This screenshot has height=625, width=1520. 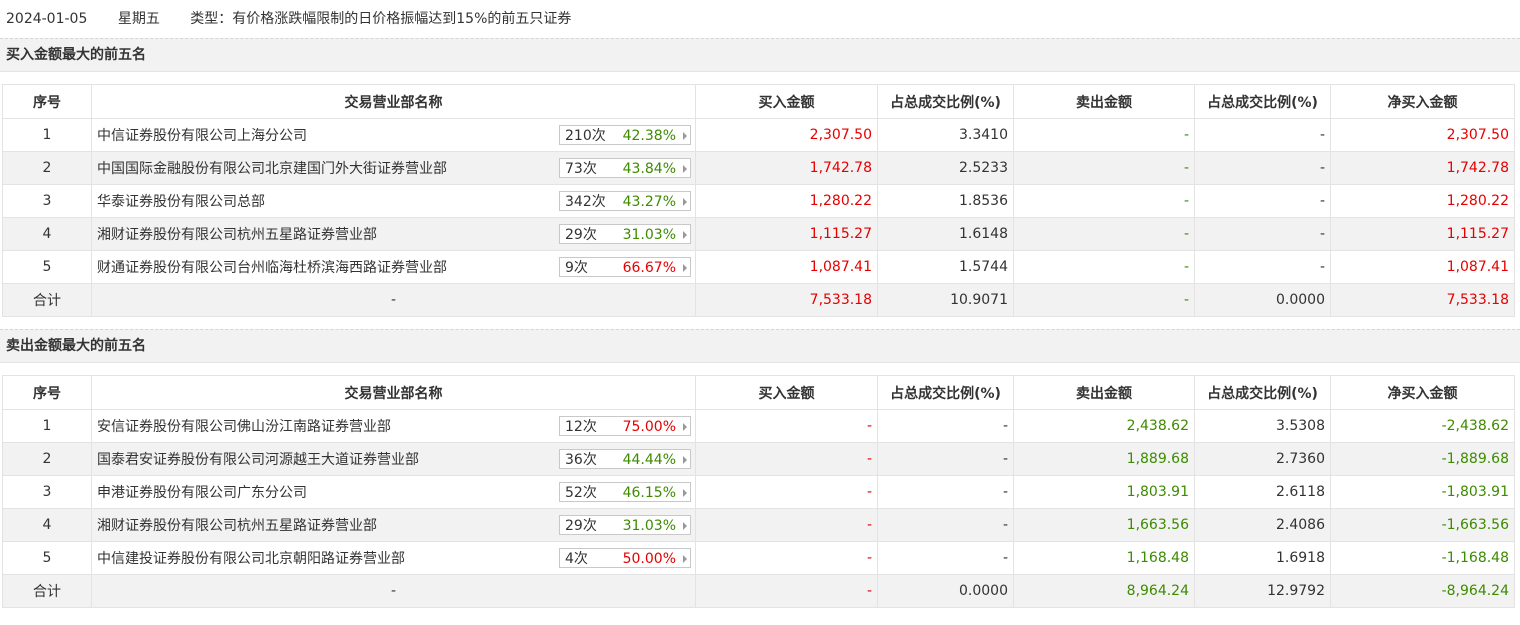 I want to click on broker-name: 中信证券股份有限公司上海分公司, so click(x=202, y=136).